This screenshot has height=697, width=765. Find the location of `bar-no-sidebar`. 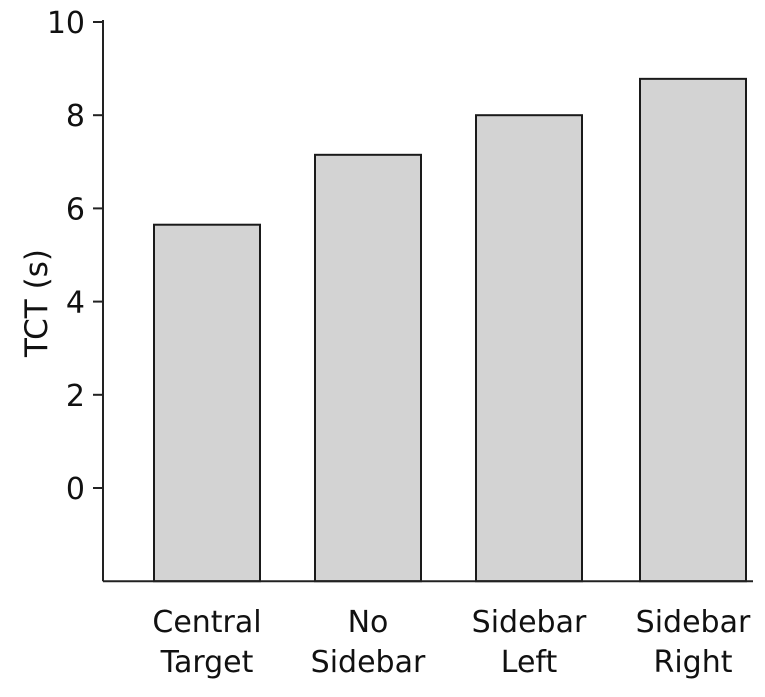

bar-no-sidebar is located at coordinates (368, 368).